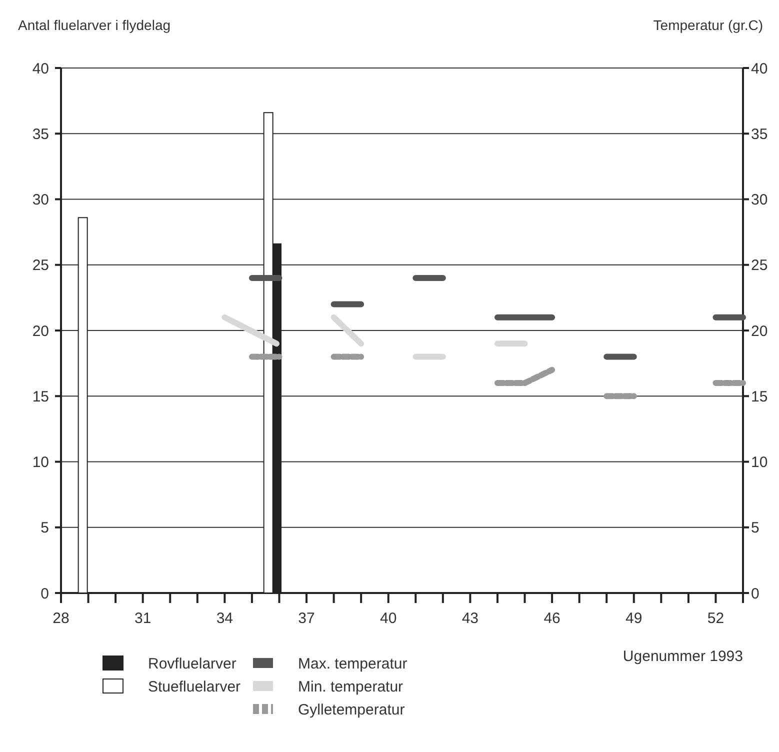 The image size is (779, 752). I want to click on x-tick-label: 43, so click(470, 618).